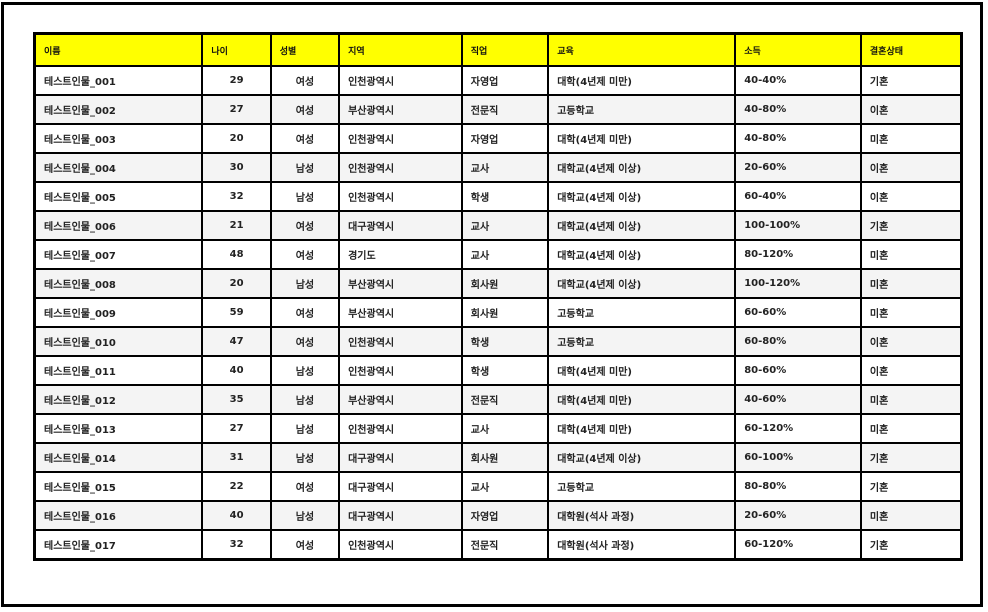 The width and height of the screenshot is (988, 612). Describe the element at coordinates (236, 341) in the screenshot. I see `cell-age: 47` at that location.